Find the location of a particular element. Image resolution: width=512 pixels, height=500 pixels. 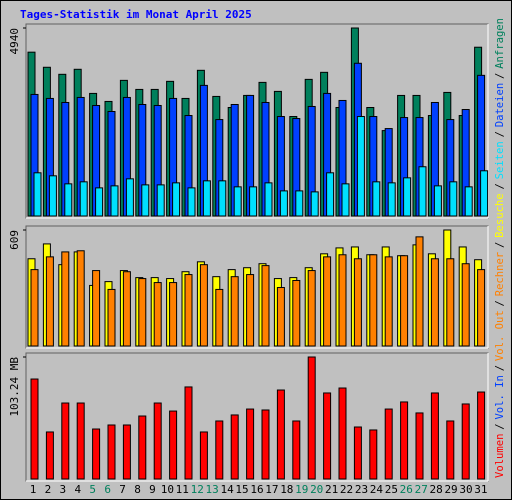

legend-entry: Seiten is located at coordinates (499, 160).